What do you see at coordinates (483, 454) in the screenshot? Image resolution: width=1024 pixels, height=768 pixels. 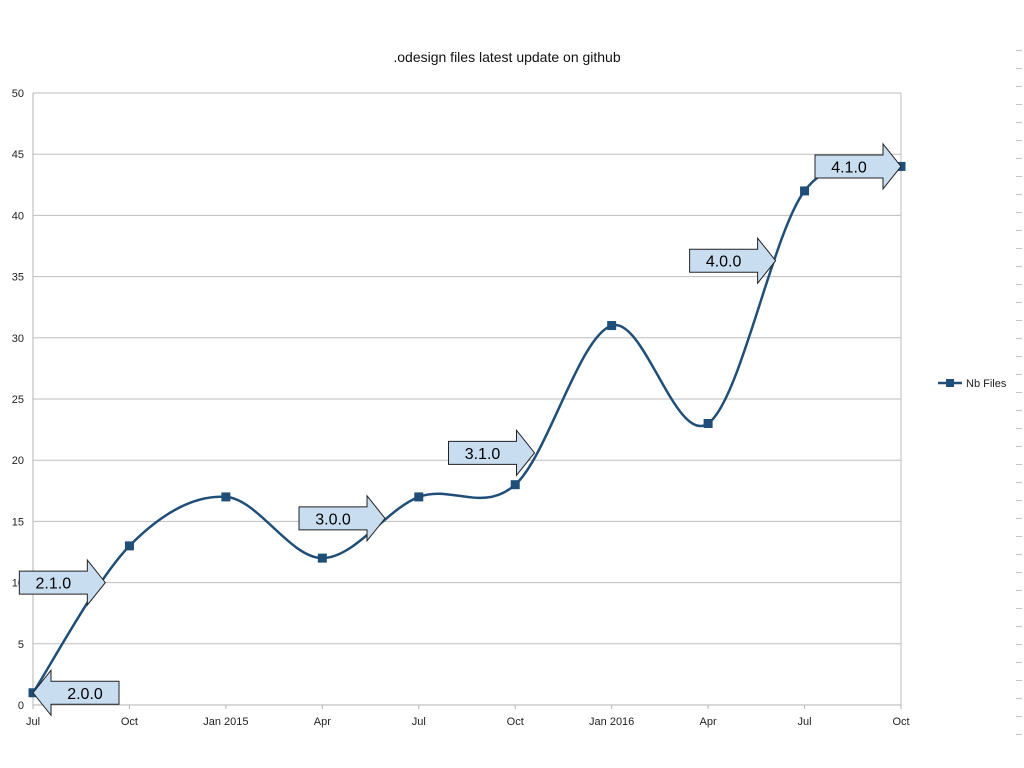 I see `annotation-label: 3.1.0` at bounding box center [483, 454].